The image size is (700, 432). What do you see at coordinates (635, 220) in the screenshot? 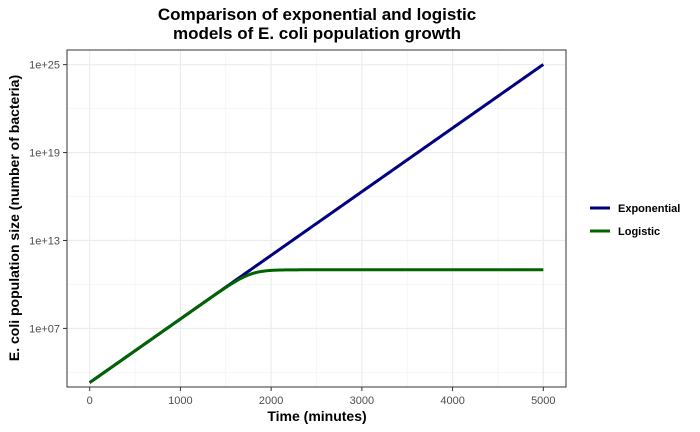
I see `legend: Exponential Logistic` at bounding box center [635, 220].